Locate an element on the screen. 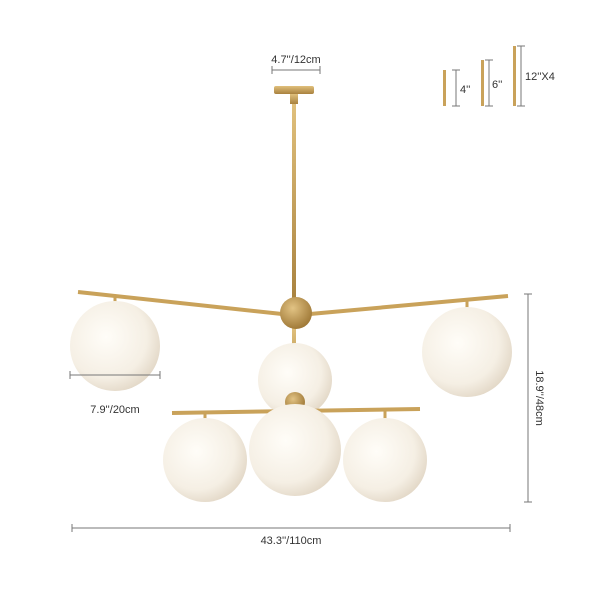 The height and width of the screenshot is (600, 600). rod-set: 4'' 6'' 12''X4 is located at coordinates (499, 76).